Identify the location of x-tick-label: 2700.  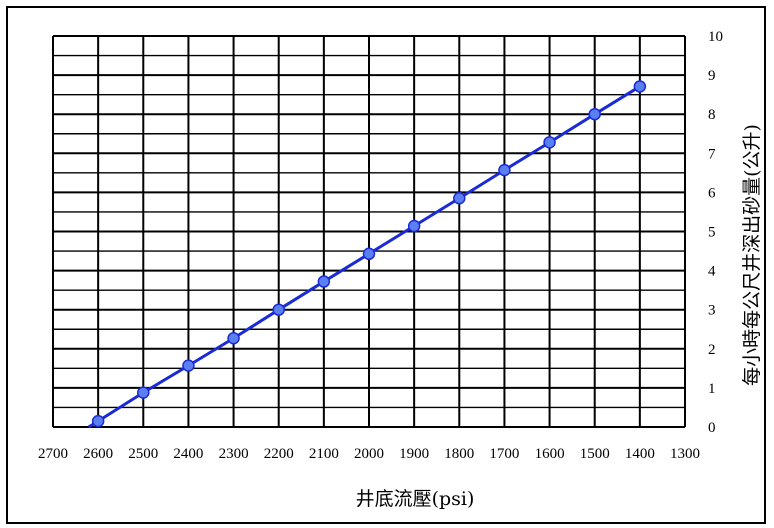
(53, 454).